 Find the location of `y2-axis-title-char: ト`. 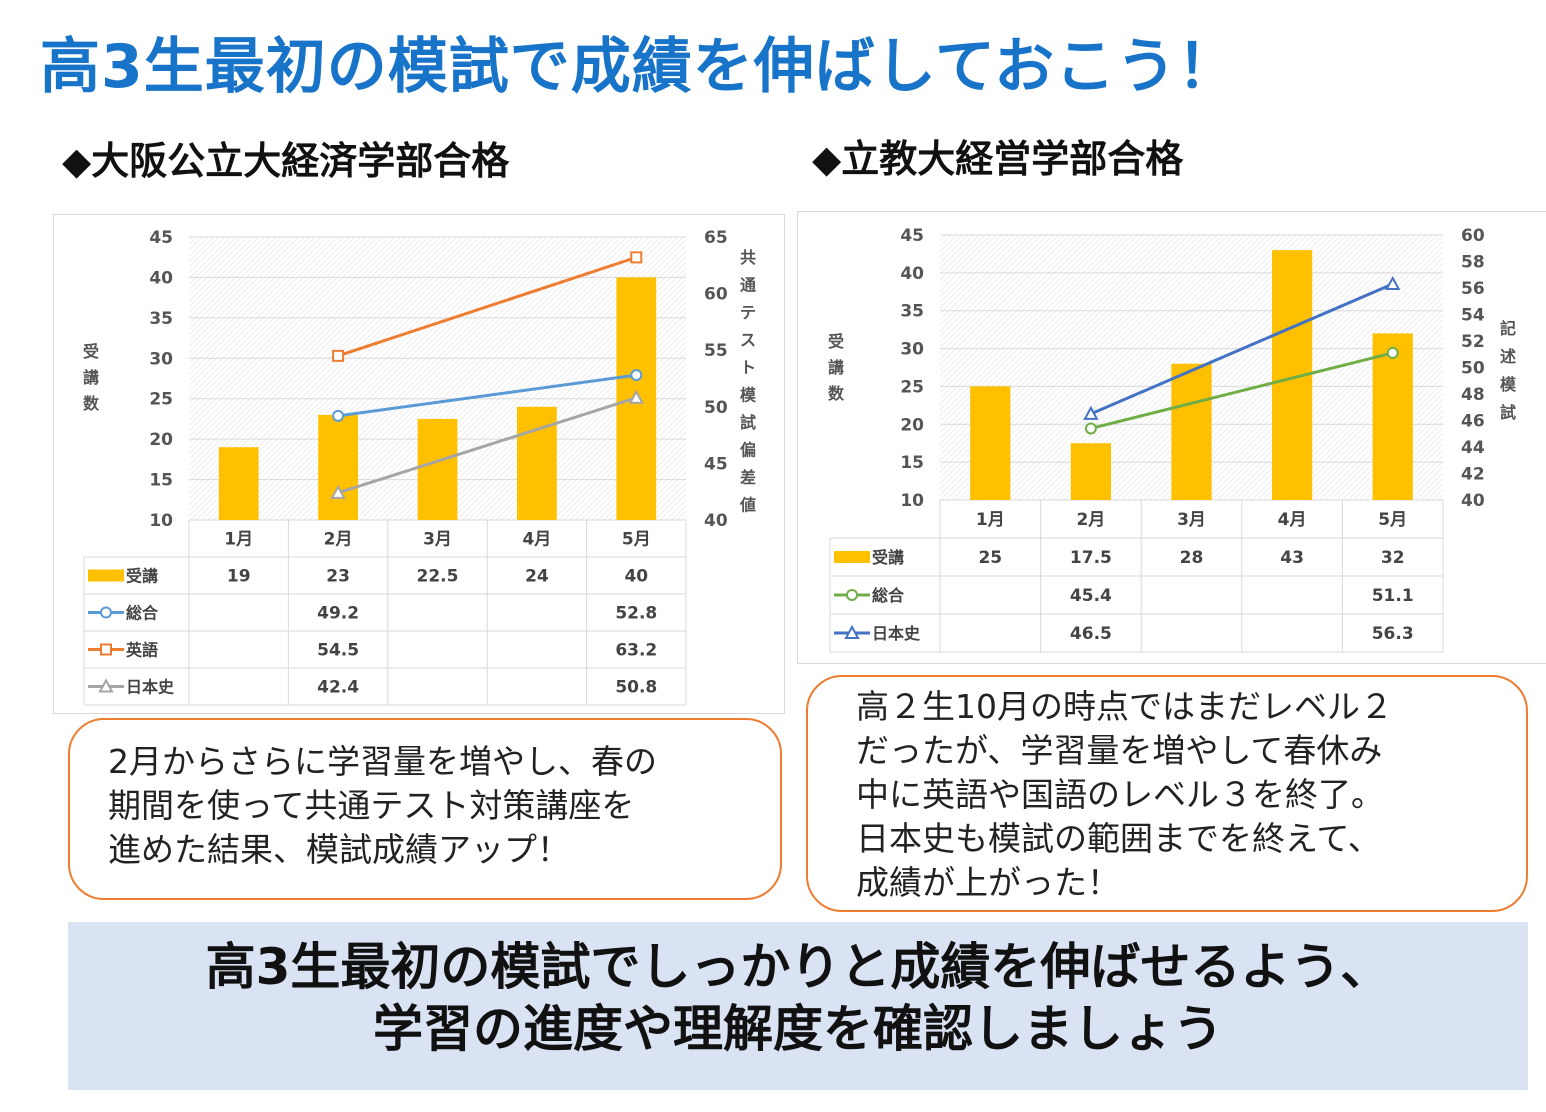

y2-axis-title-char: ト is located at coordinates (748, 367).